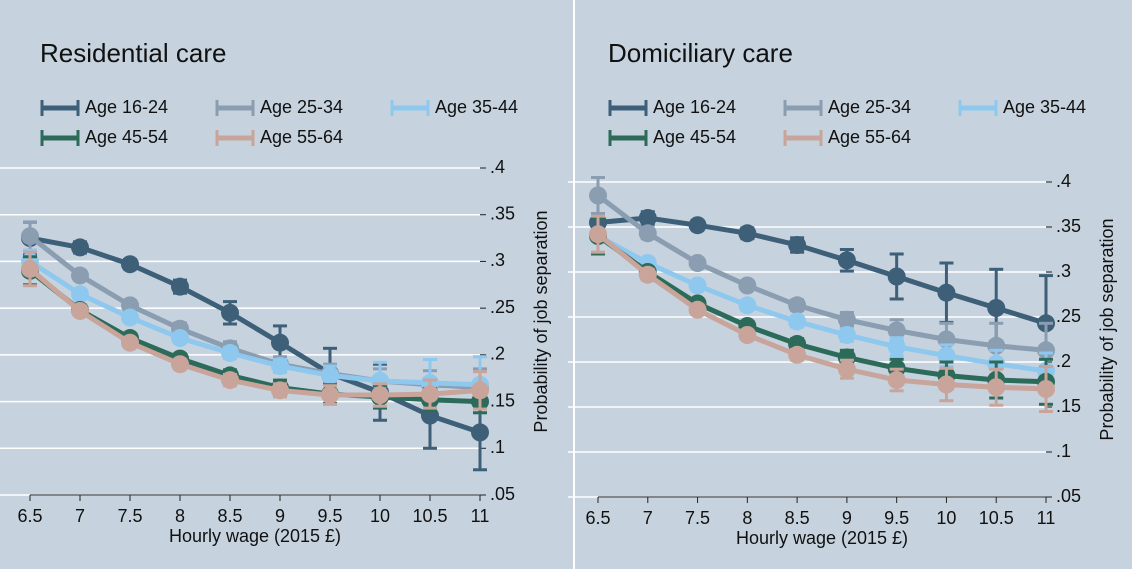 The width and height of the screenshot is (1132, 569). I want to click on y-tick-label: .25, so click(1068, 316).